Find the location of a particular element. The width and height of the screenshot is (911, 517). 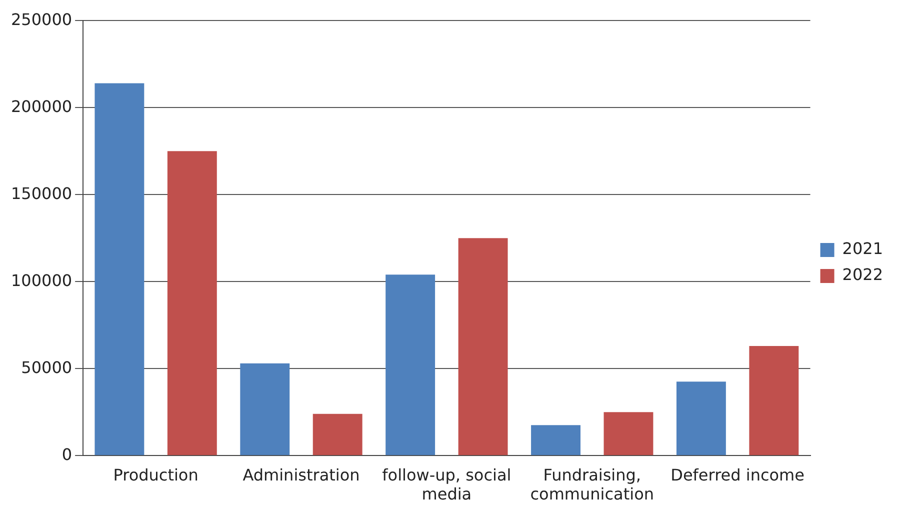

legend-label: 2021 is located at coordinates (862, 248).